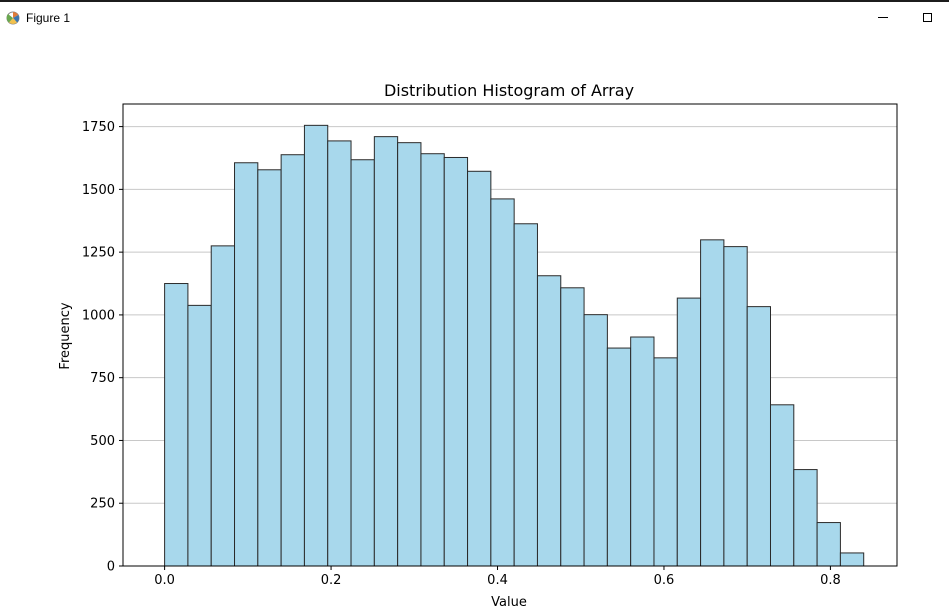 This screenshot has height=615, width=949. What do you see at coordinates (509, 602) in the screenshot?
I see `x-axis-label: Value` at bounding box center [509, 602].